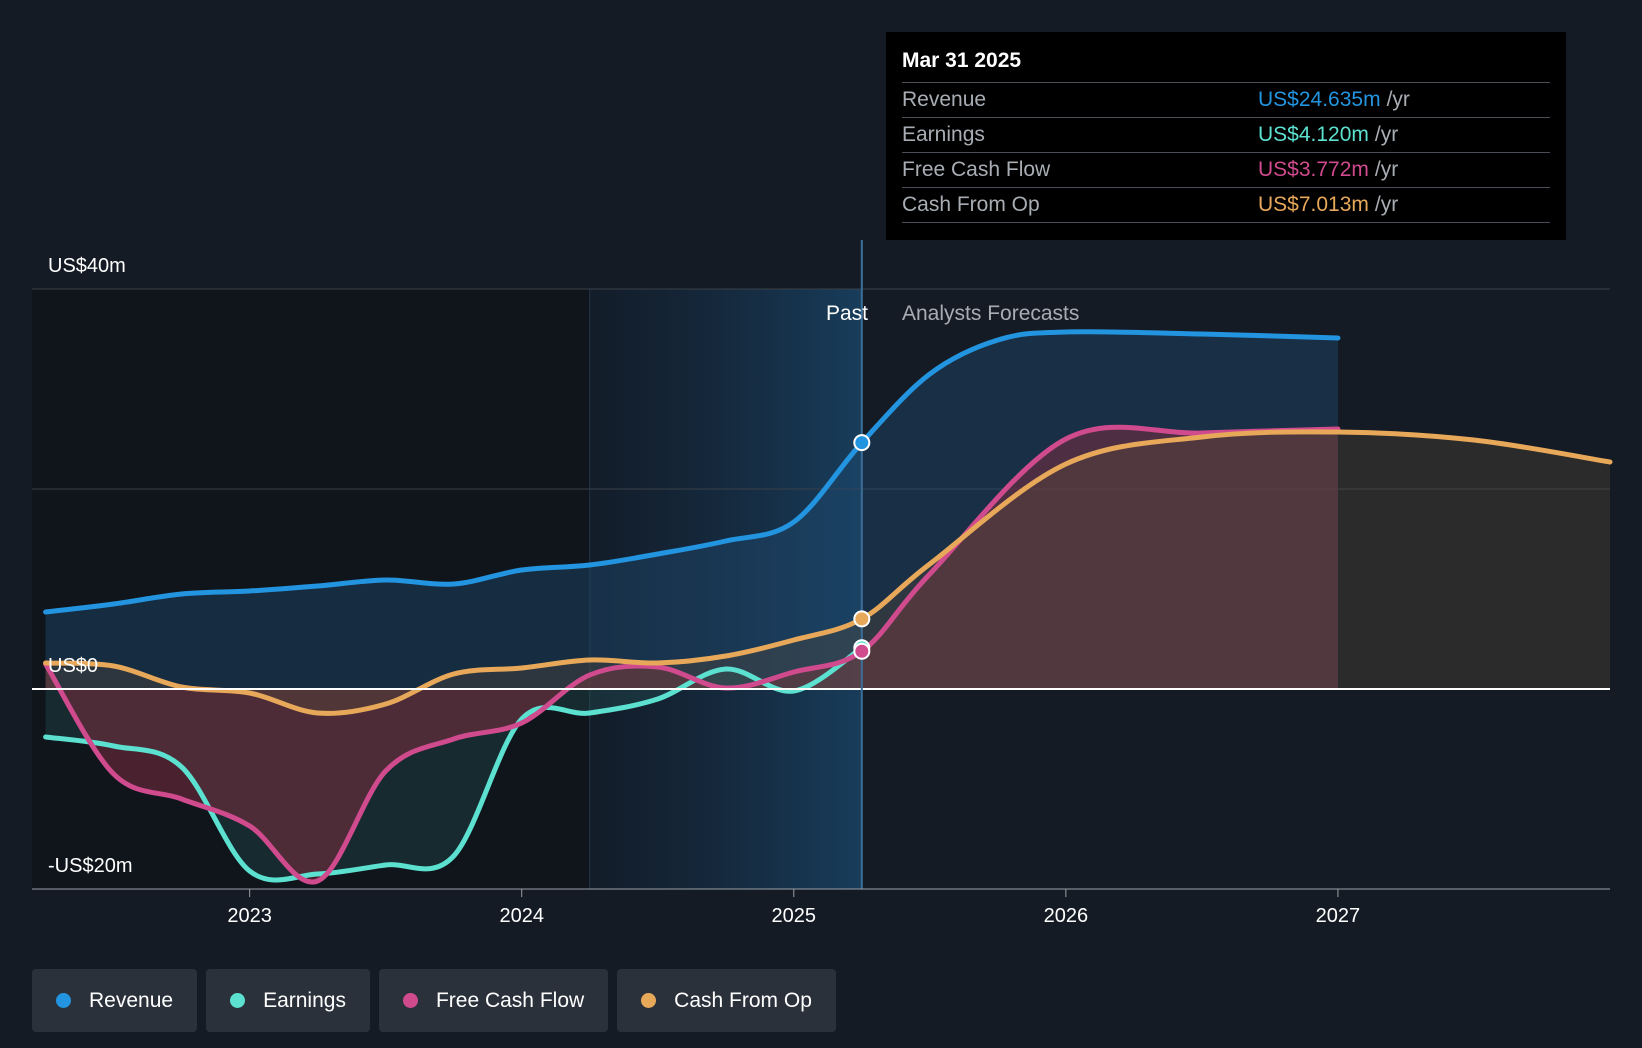 Image resolution: width=1642 pixels, height=1048 pixels. I want to click on marker-free-cash-flow, so click(862, 651).